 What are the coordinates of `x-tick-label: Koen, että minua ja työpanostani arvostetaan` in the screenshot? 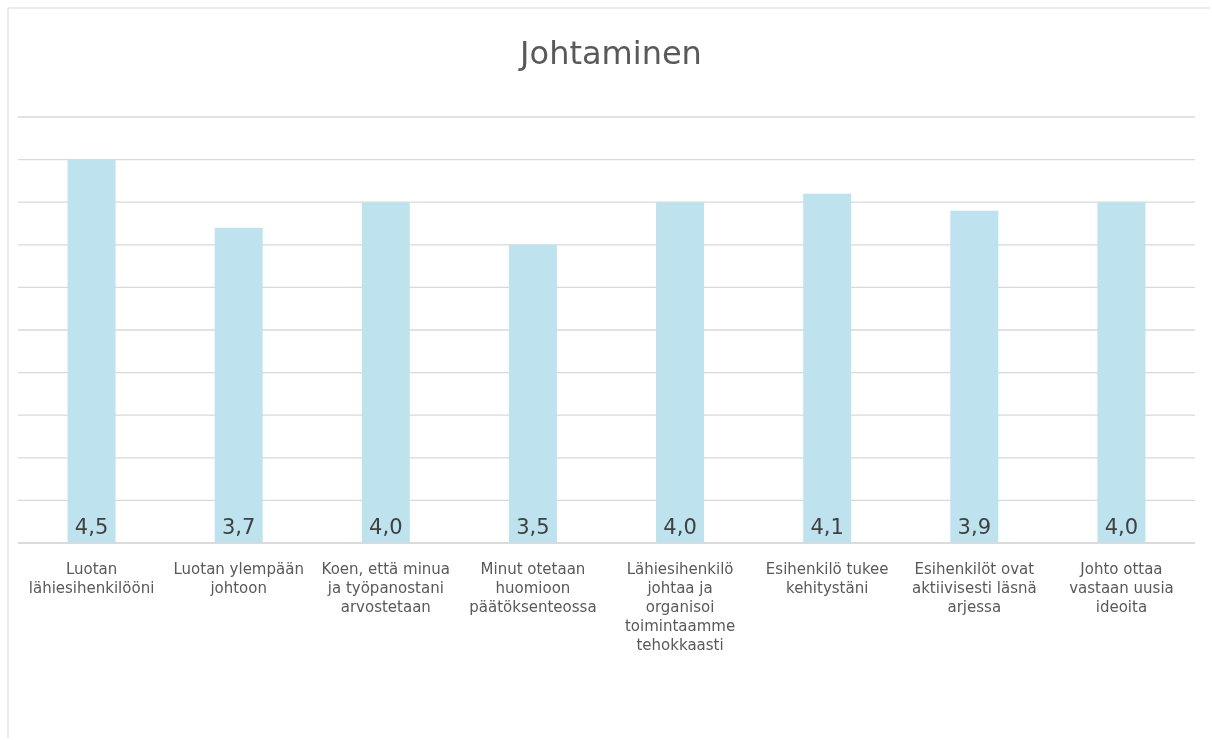 It's located at (386, 588).